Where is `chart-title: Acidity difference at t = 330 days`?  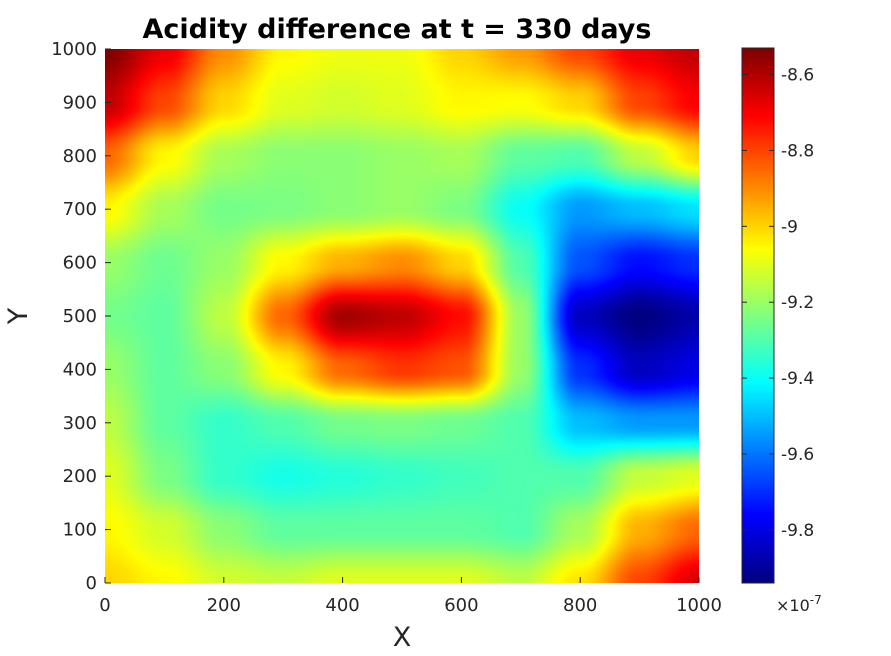 chart-title: Acidity difference at t = 330 days is located at coordinates (397, 29).